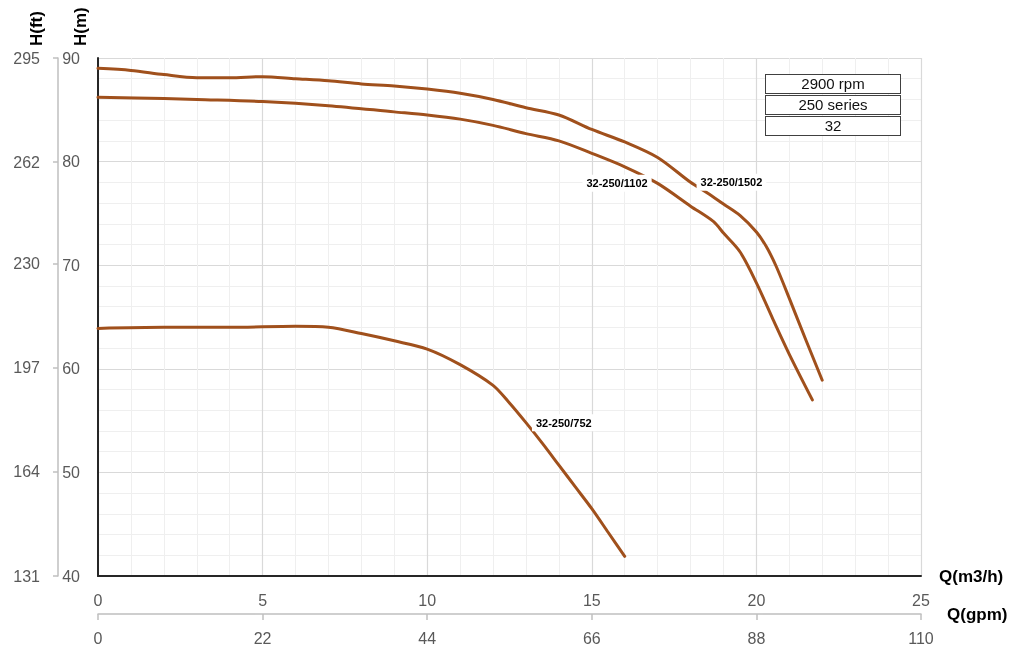  I want to click on x-axis-title: Q(m3/h), so click(971, 576).